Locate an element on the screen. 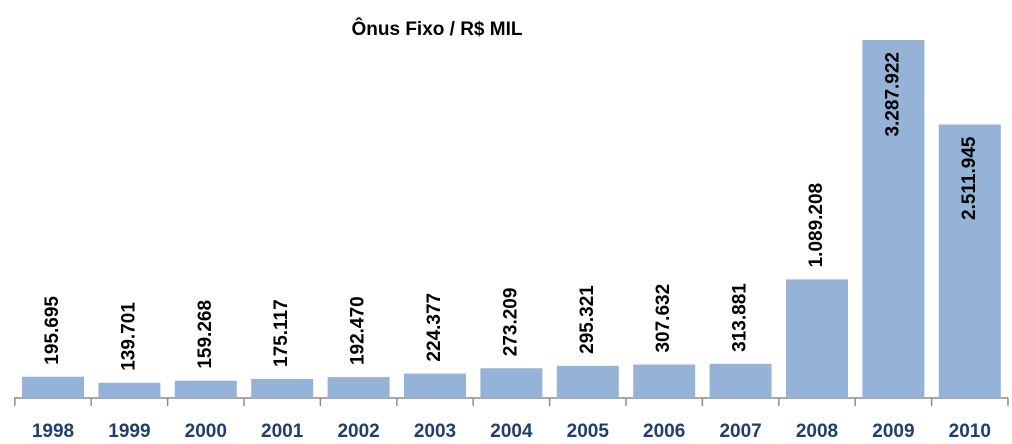 The height and width of the screenshot is (444, 1012). x-tick-label: 2009 is located at coordinates (893, 431).